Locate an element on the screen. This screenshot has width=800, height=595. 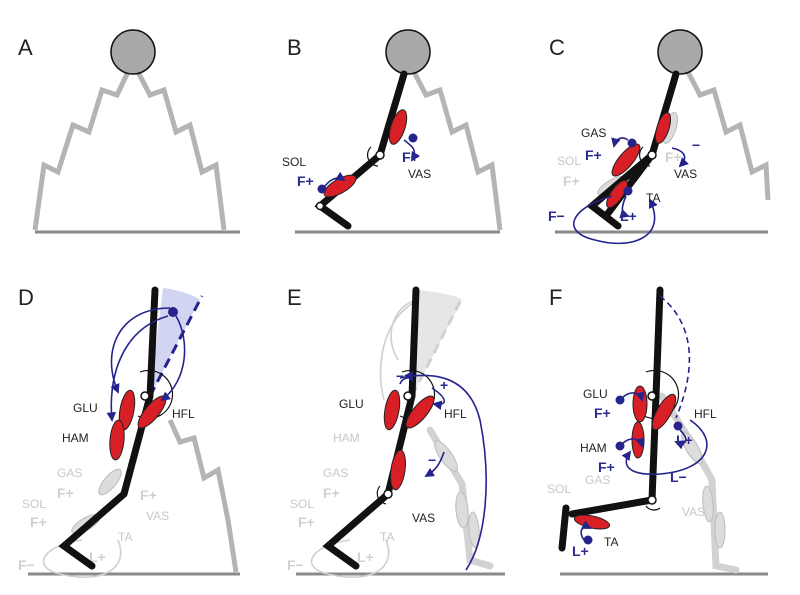
trunk-lean-region is located at coordinates (175, 342).